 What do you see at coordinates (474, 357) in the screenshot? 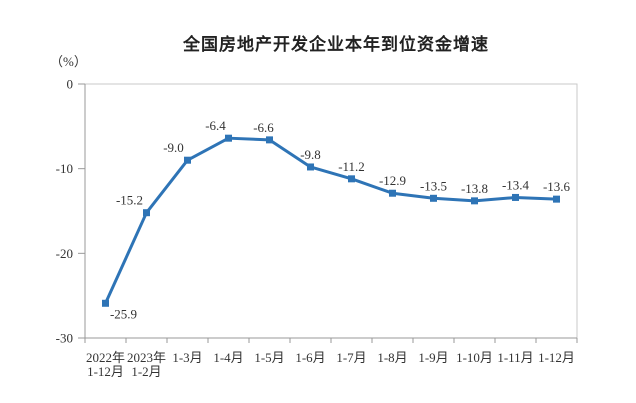
I see `x-axis-label: 1-10月` at bounding box center [474, 357].